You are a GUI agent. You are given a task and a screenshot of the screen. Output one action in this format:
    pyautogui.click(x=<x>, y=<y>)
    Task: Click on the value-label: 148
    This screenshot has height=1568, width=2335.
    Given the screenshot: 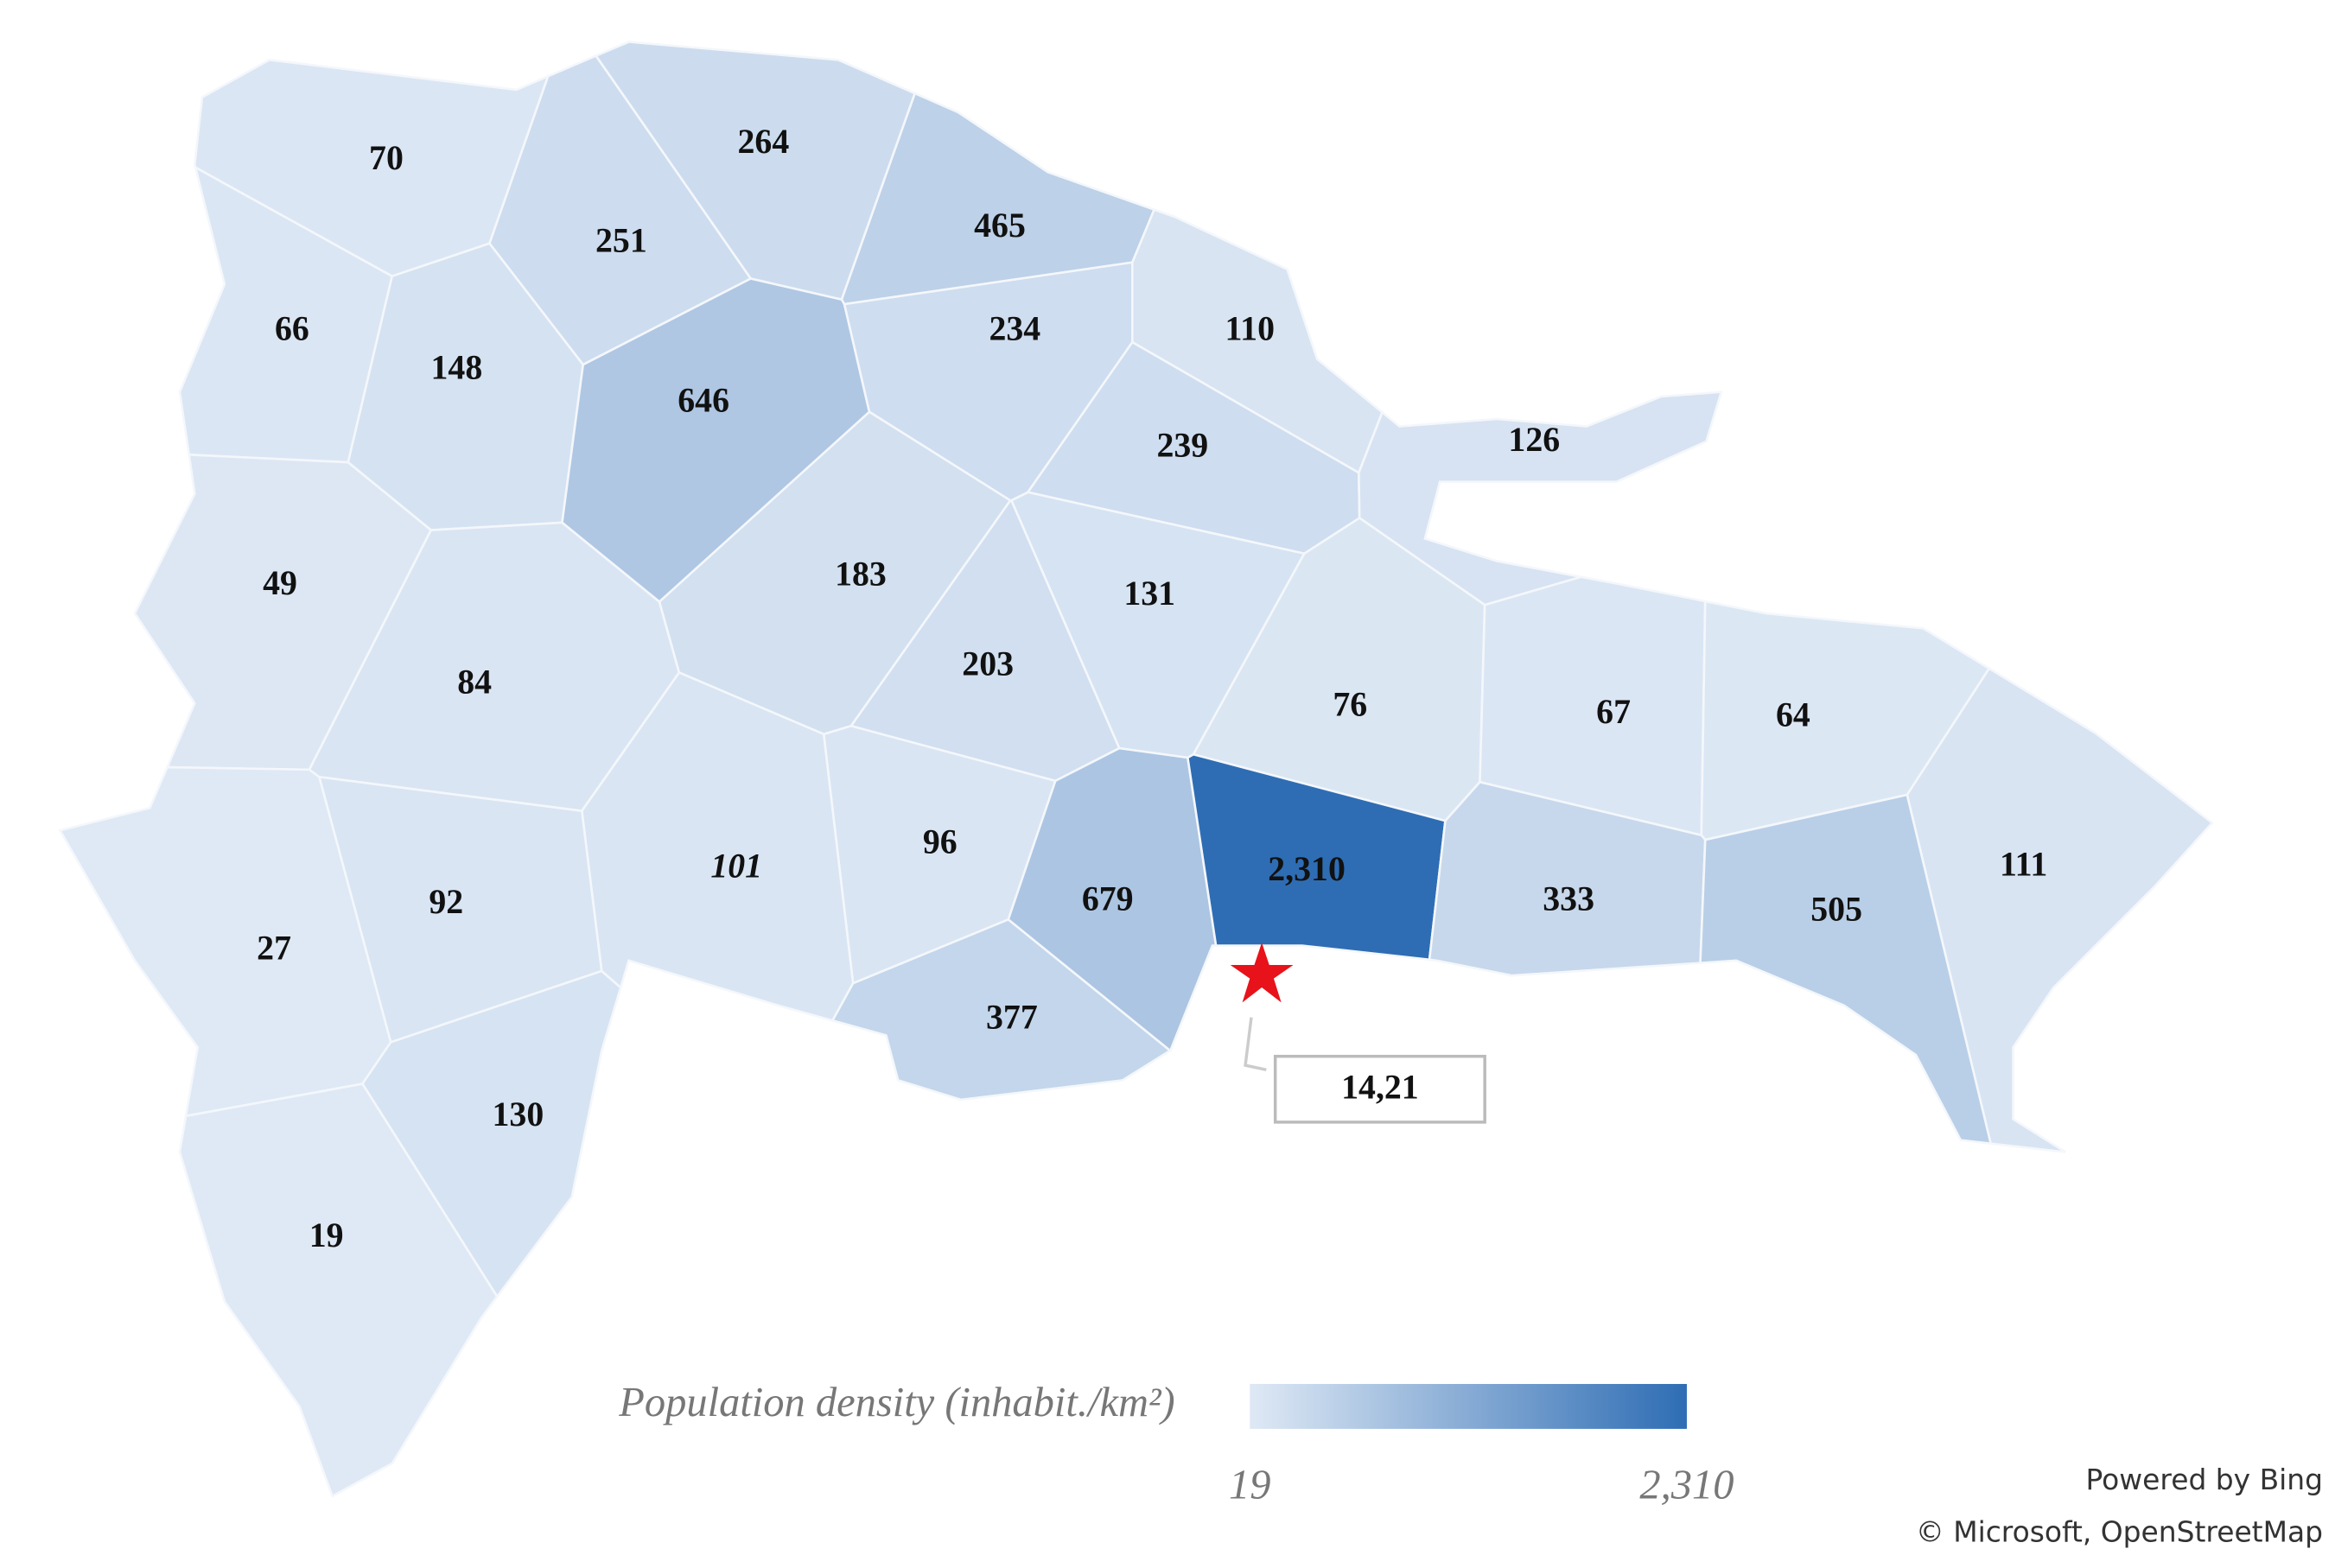 What is the action you would take?
    pyautogui.click(x=456, y=368)
    